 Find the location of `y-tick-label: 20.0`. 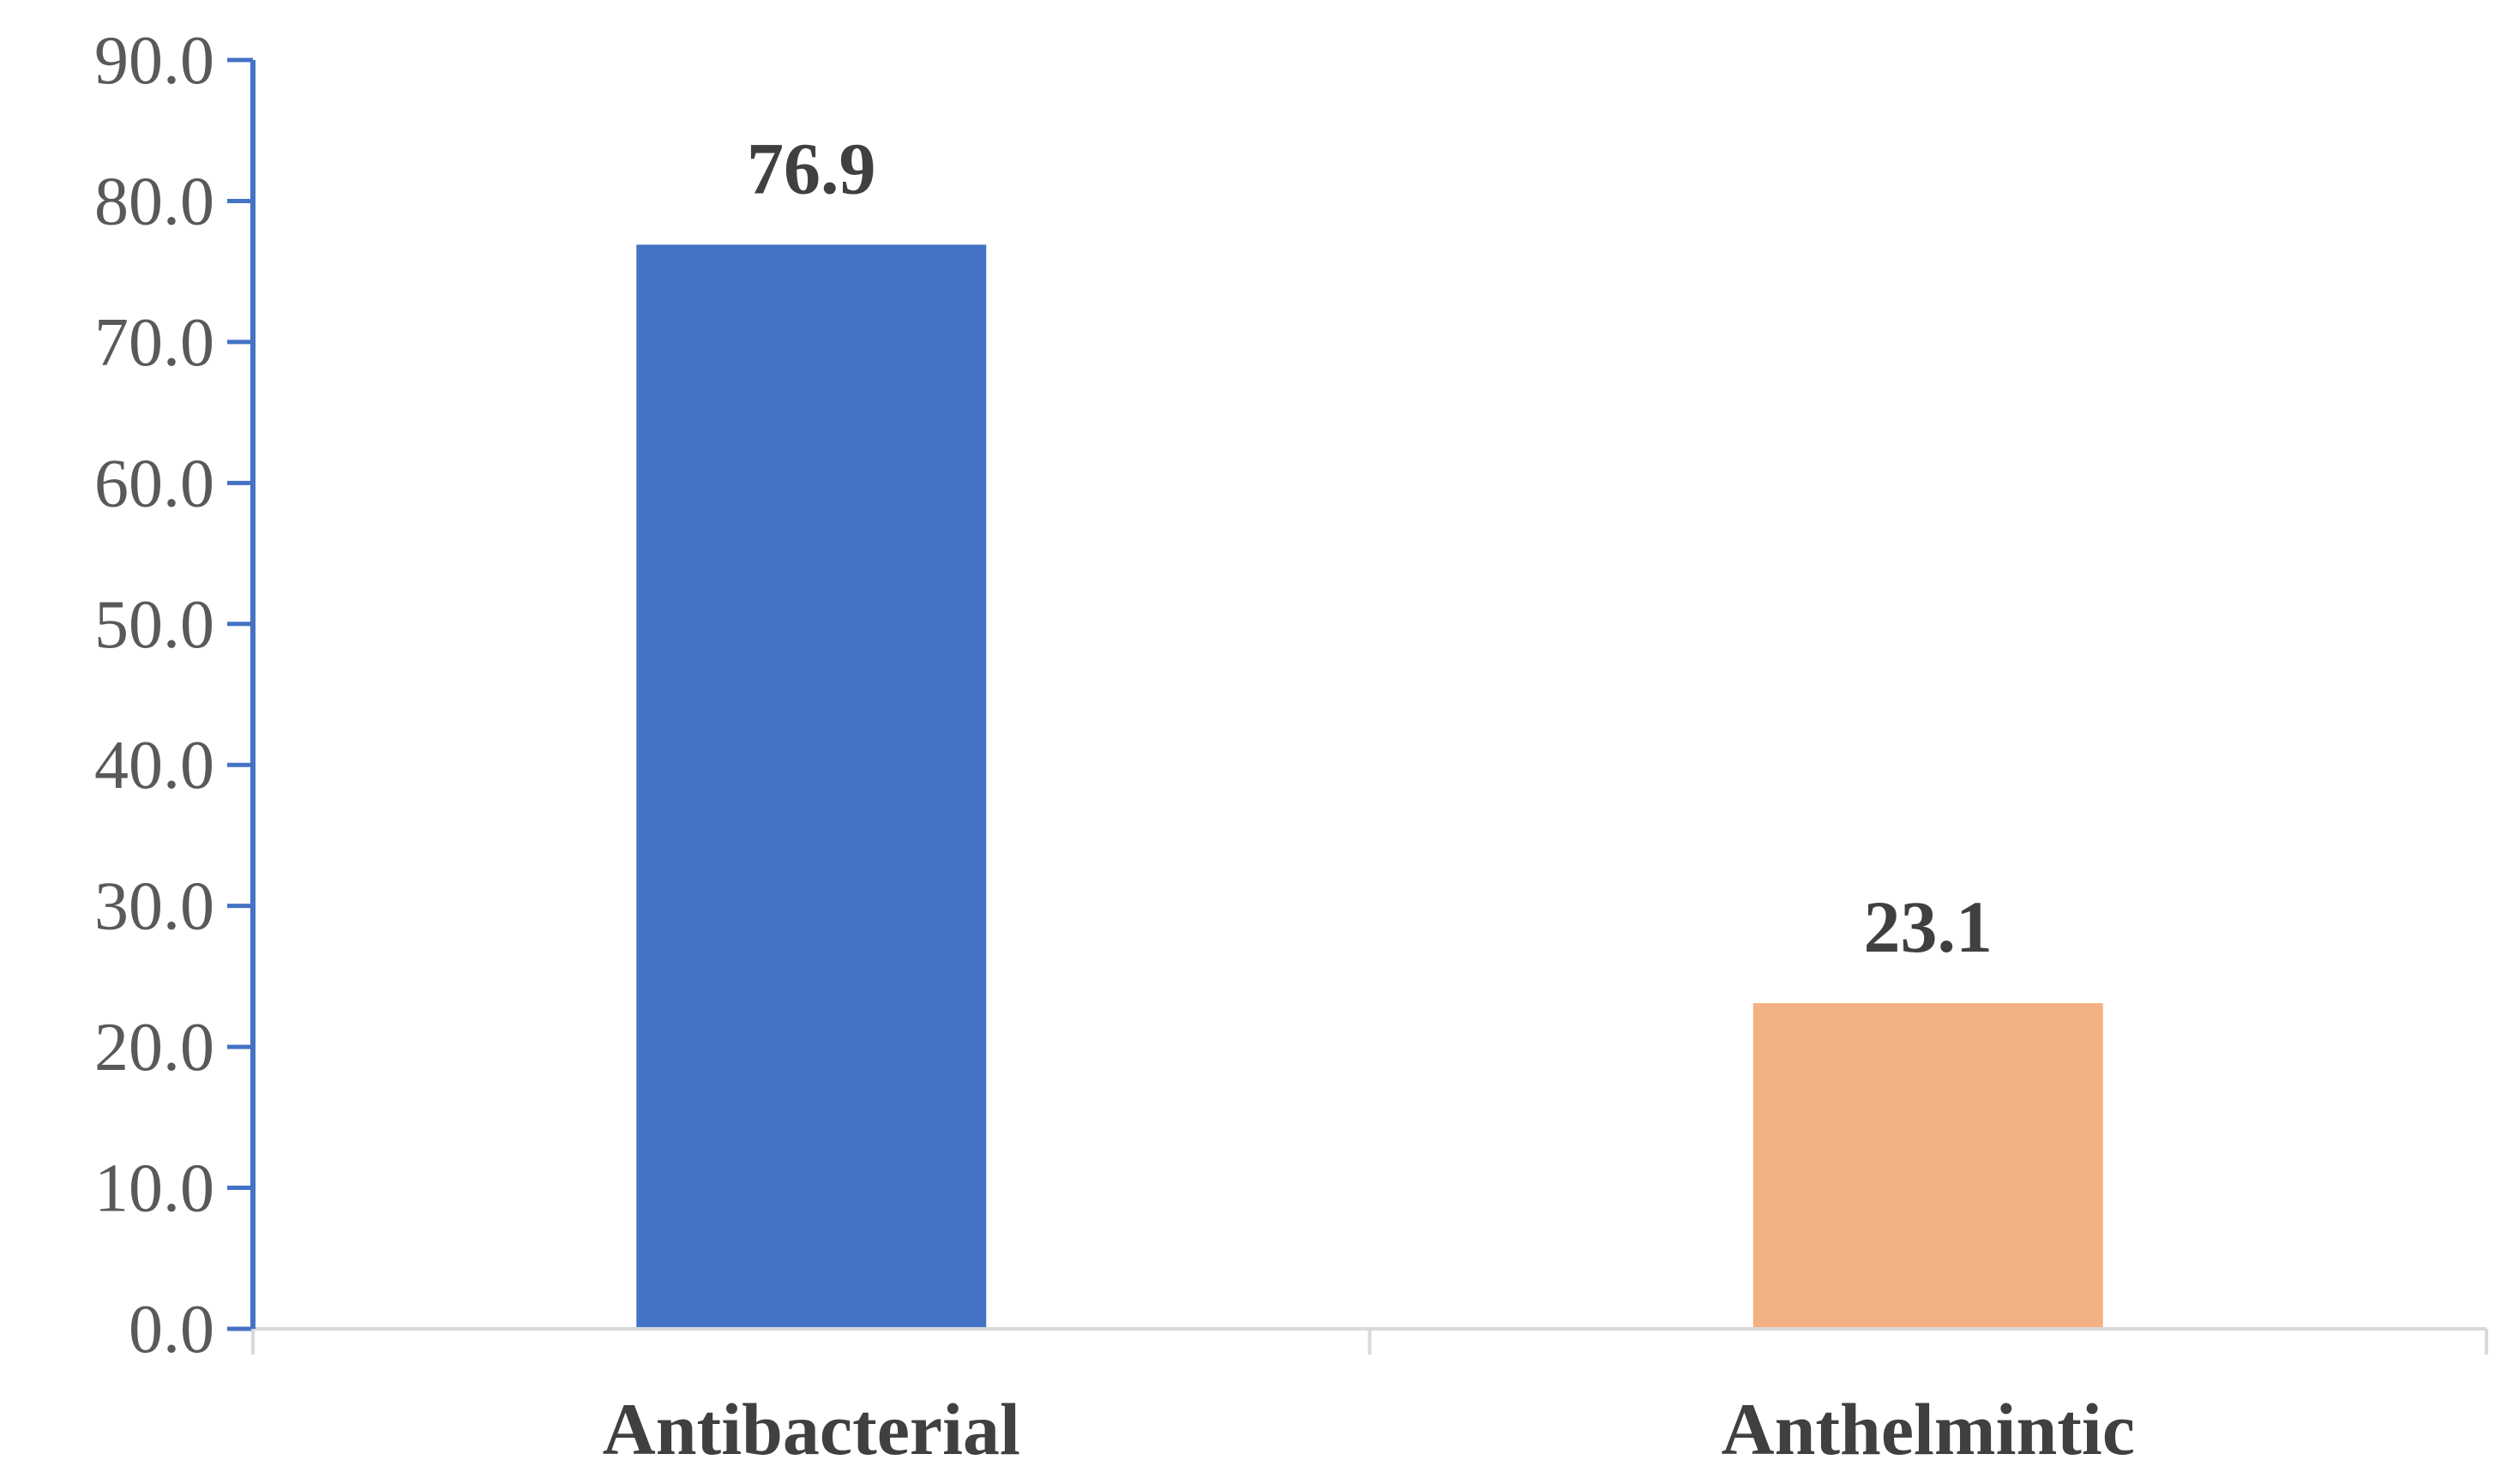

y-tick-label: 20.0 is located at coordinates (154, 1047).